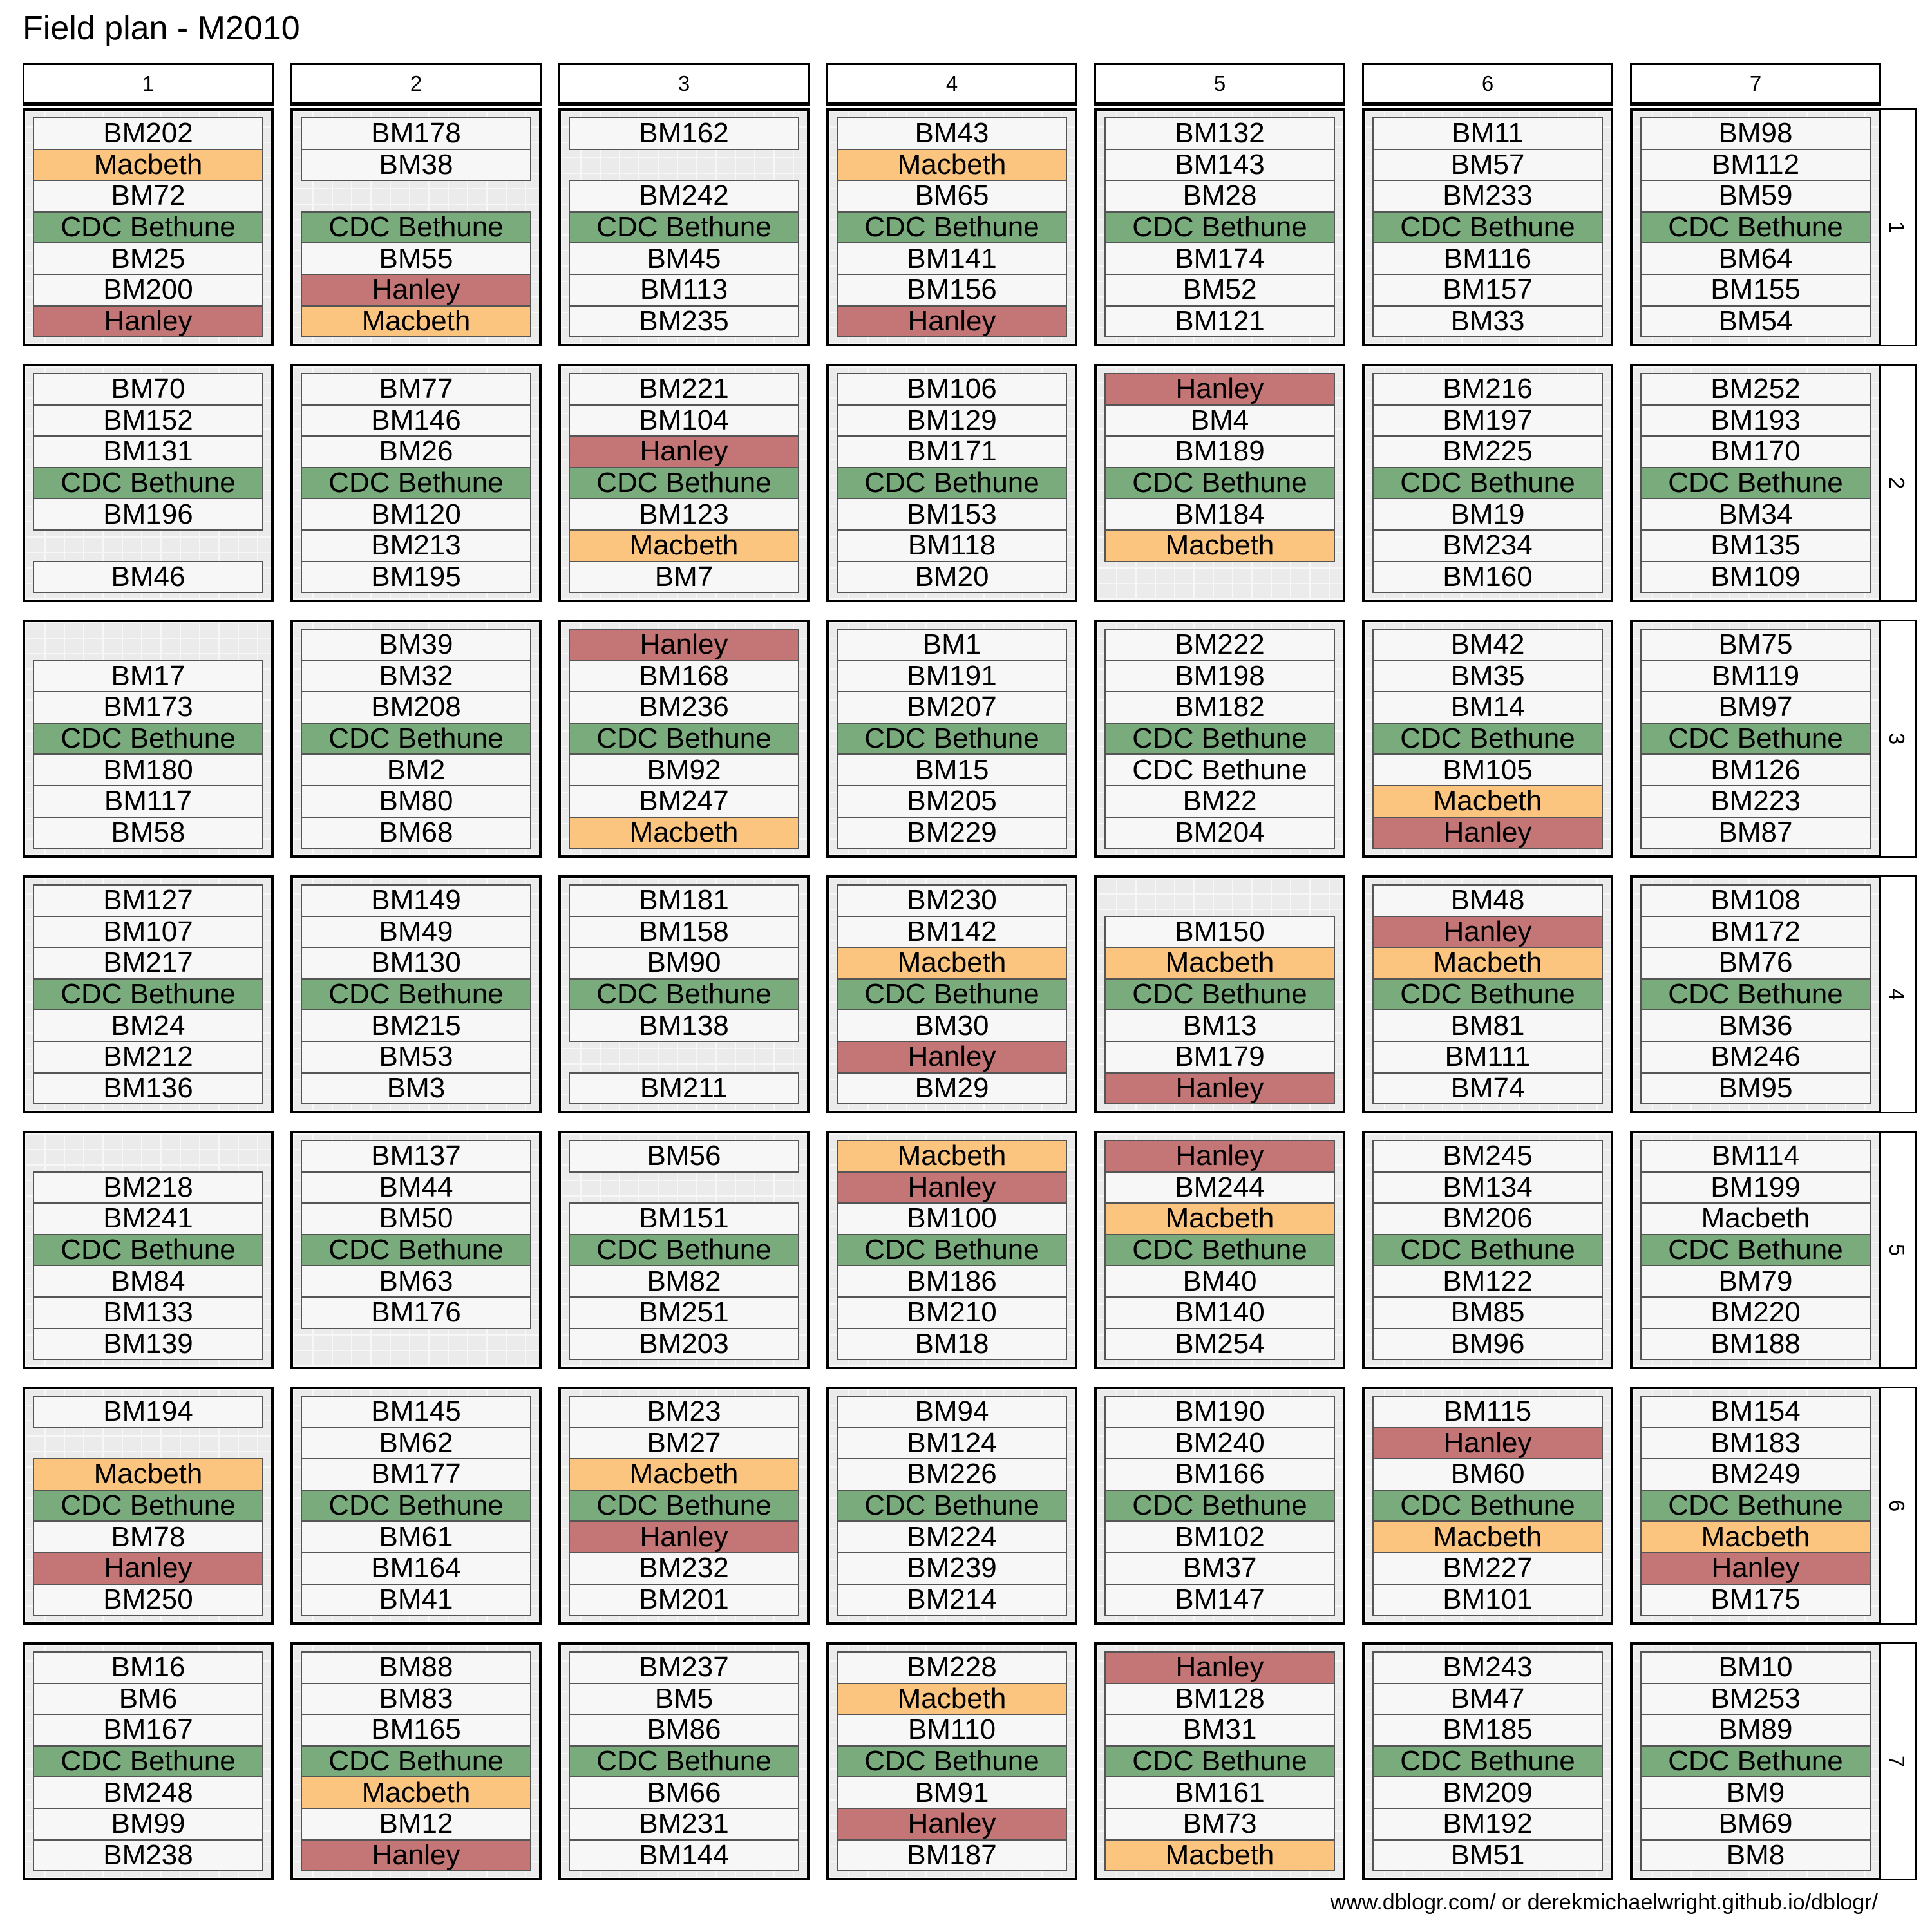 The height and width of the screenshot is (1932, 1932). What do you see at coordinates (1756, 483) in the screenshot?
I see `plot-panel: BM252 BM193 BM170 CDC Bethune BM34 BM135 BM109` at bounding box center [1756, 483].